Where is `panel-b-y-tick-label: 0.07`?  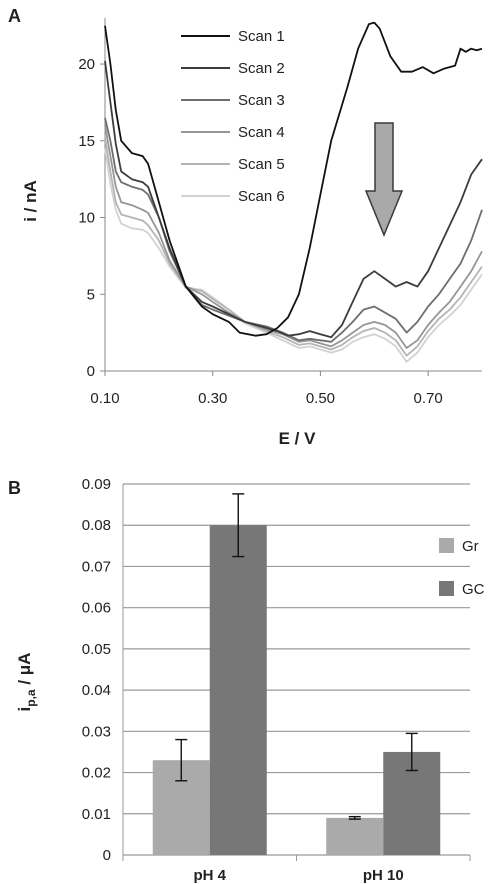 panel-b-y-tick-label: 0.07 is located at coordinates (96, 566).